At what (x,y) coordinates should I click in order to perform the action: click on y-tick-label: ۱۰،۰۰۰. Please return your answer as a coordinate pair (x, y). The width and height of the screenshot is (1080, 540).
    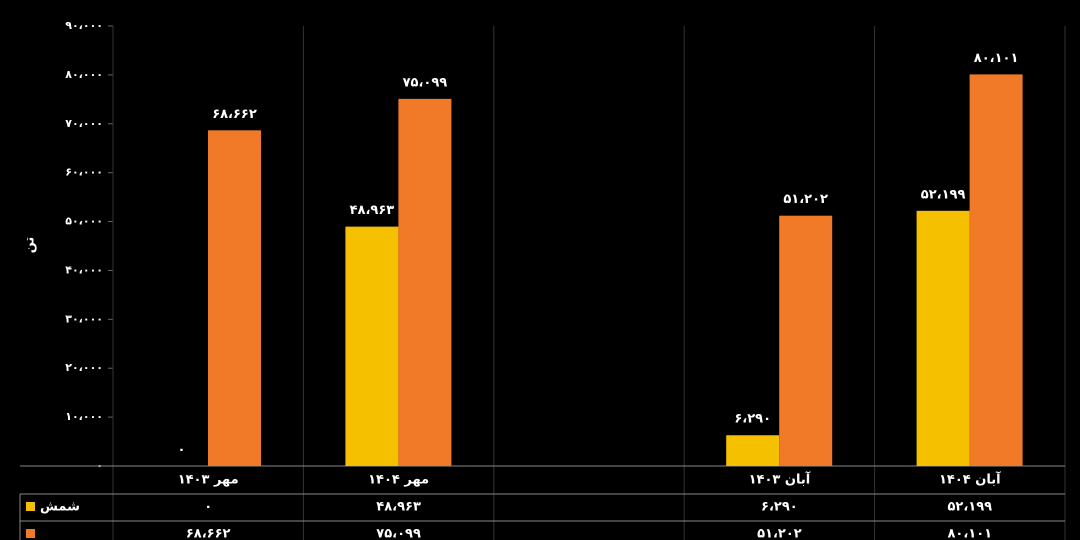
    Looking at the image, I should click on (84, 416).